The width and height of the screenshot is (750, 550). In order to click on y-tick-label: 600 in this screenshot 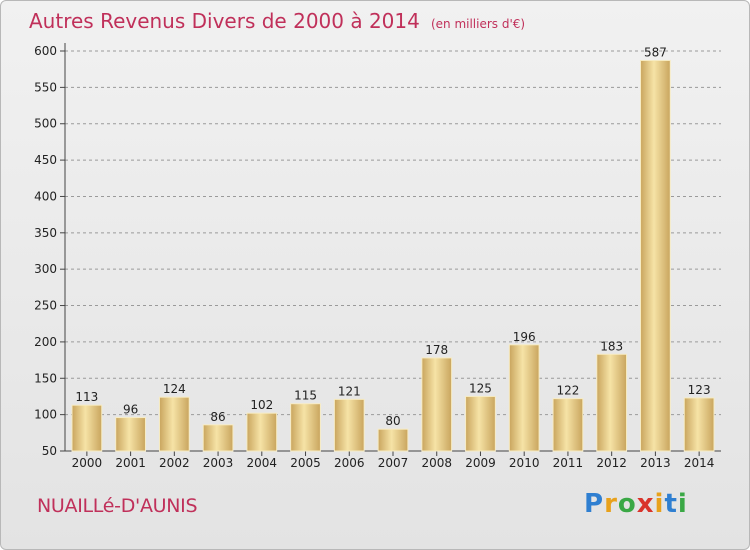, I will do `click(45, 51)`.